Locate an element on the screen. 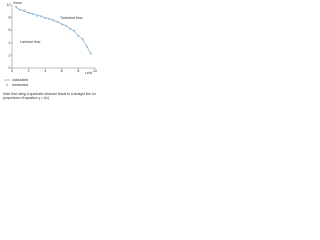 This screenshot has height=240, width=320. y-tick-label: 2 is located at coordinates (10, 55).